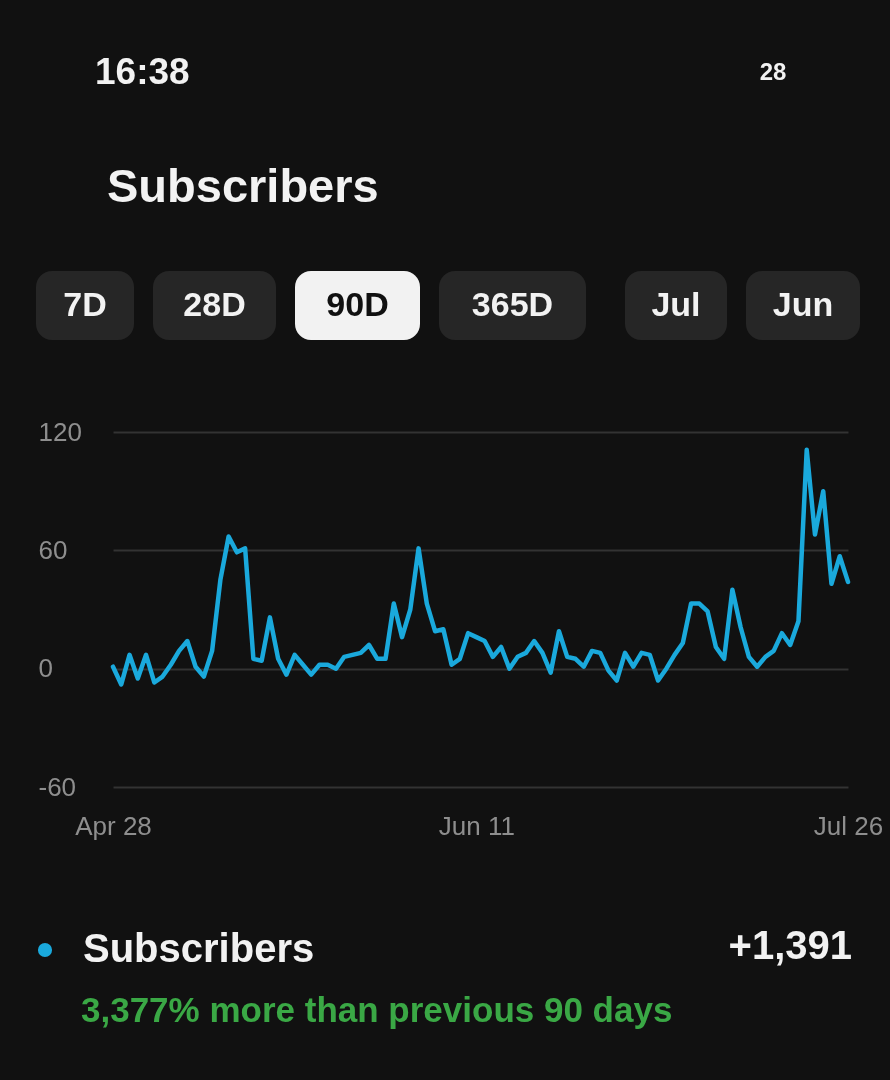 The width and height of the screenshot is (890, 1080). What do you see at coordinates (142, 71) in the screenshot?
I see `text: 16:38` at bounding box center [142, 71].